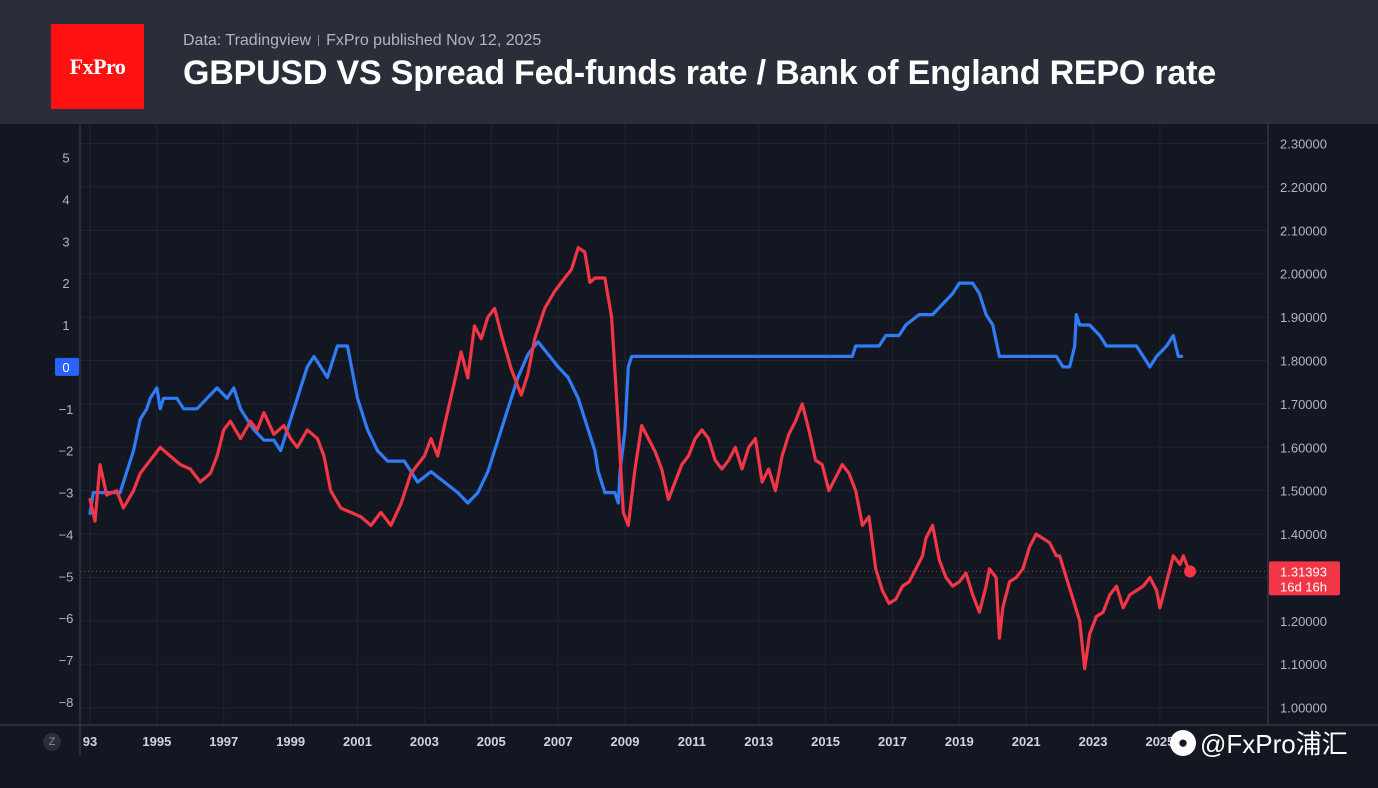 This screenshot has height=788, width=1378. I want to click on x-tick-label: 2001, so click(357, 741).